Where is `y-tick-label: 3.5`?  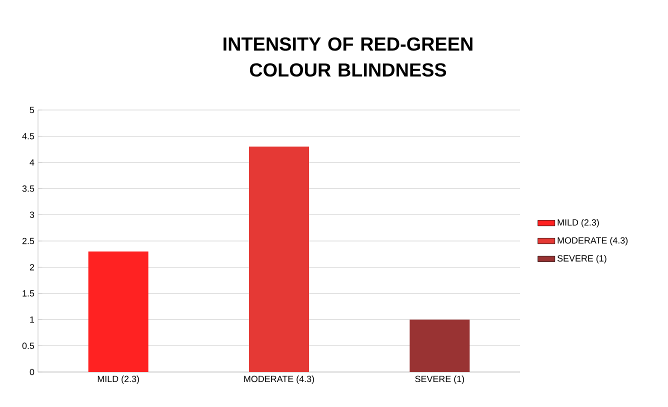 y-tick-label: 3.5 is located at coordinates (28, 188).